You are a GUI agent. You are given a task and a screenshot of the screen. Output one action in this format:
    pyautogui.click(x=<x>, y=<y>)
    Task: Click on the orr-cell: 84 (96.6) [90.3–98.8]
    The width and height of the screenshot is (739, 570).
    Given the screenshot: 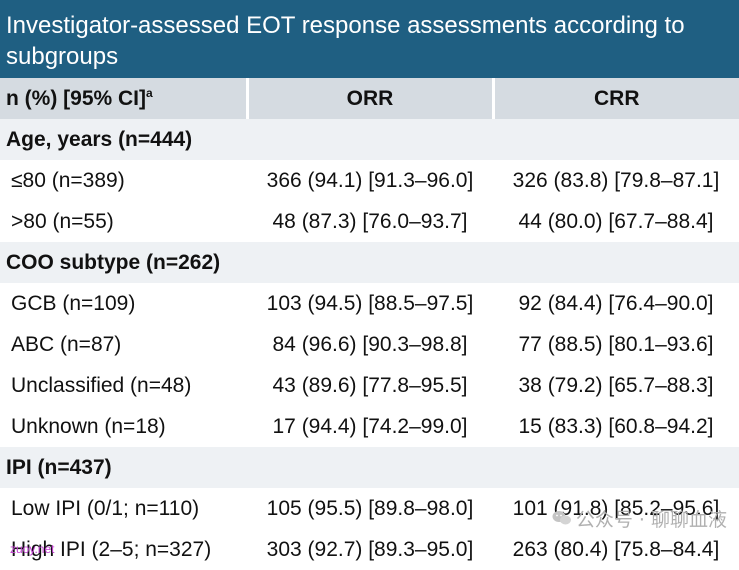 What is the action you would take?
    pyautogui.click(x=370, y=344)
    